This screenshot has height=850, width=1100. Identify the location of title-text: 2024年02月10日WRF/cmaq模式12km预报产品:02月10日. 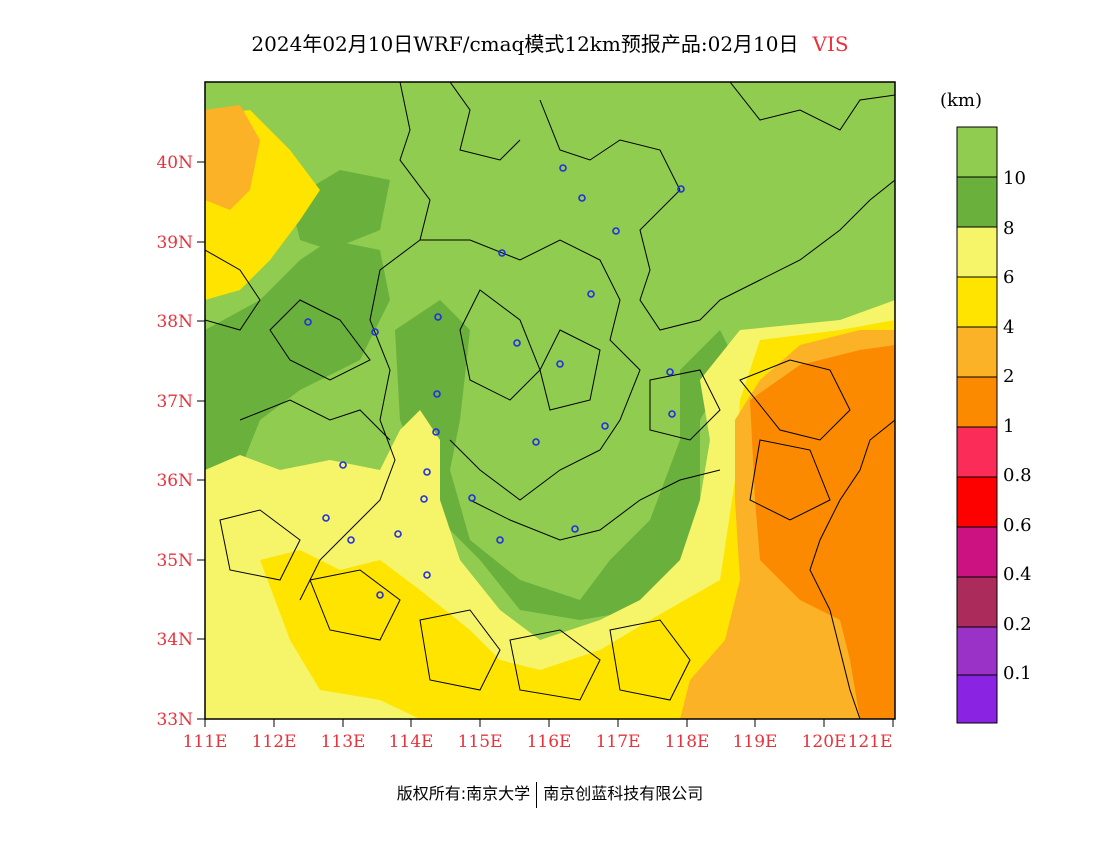
(525, 44).